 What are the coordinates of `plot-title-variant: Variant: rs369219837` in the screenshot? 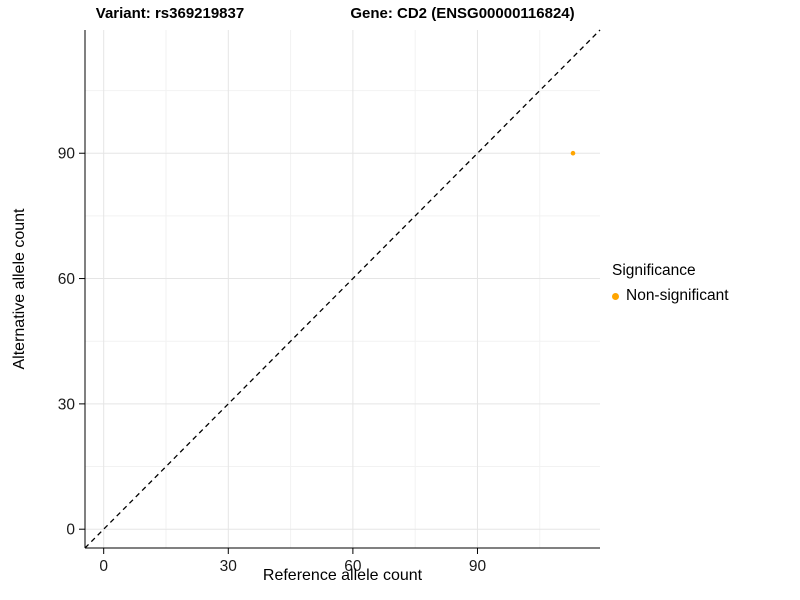 It's located at (170, 13).